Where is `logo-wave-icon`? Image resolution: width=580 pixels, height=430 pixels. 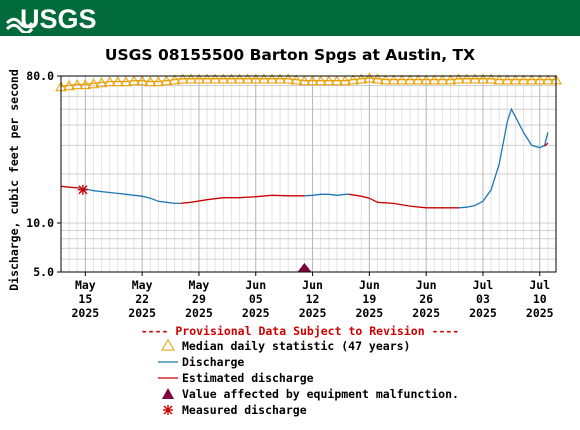
logo-wave-icon is located at coordinates (20, 28).